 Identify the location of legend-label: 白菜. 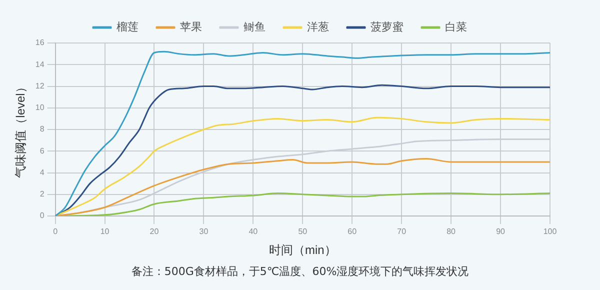
(456, 27).